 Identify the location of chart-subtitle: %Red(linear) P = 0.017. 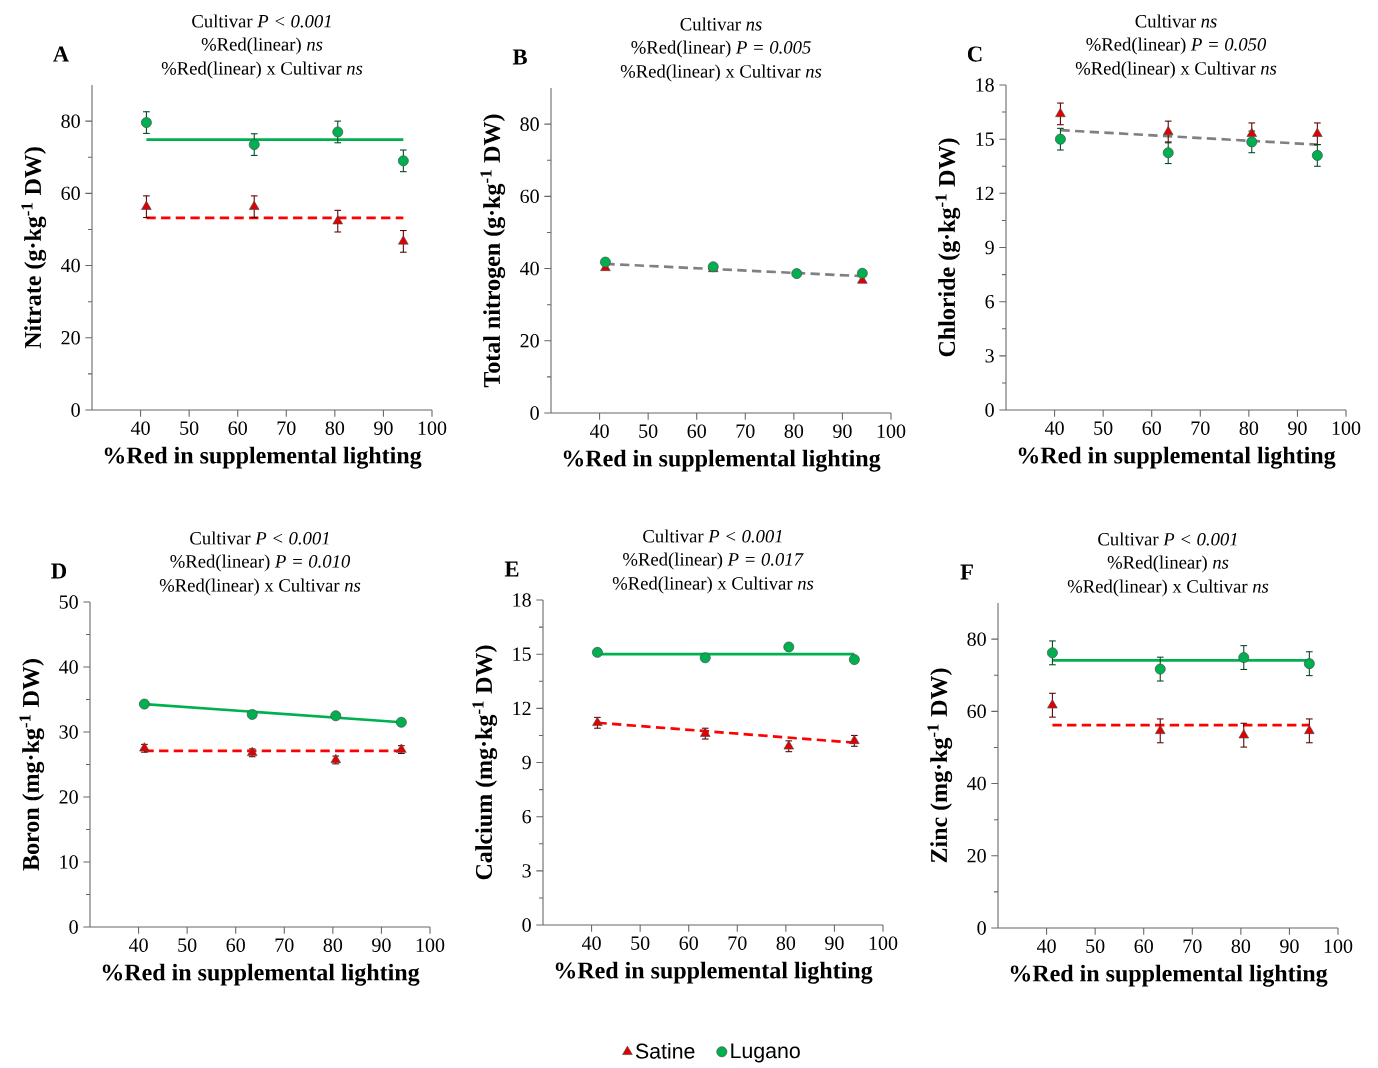
(713, 561).